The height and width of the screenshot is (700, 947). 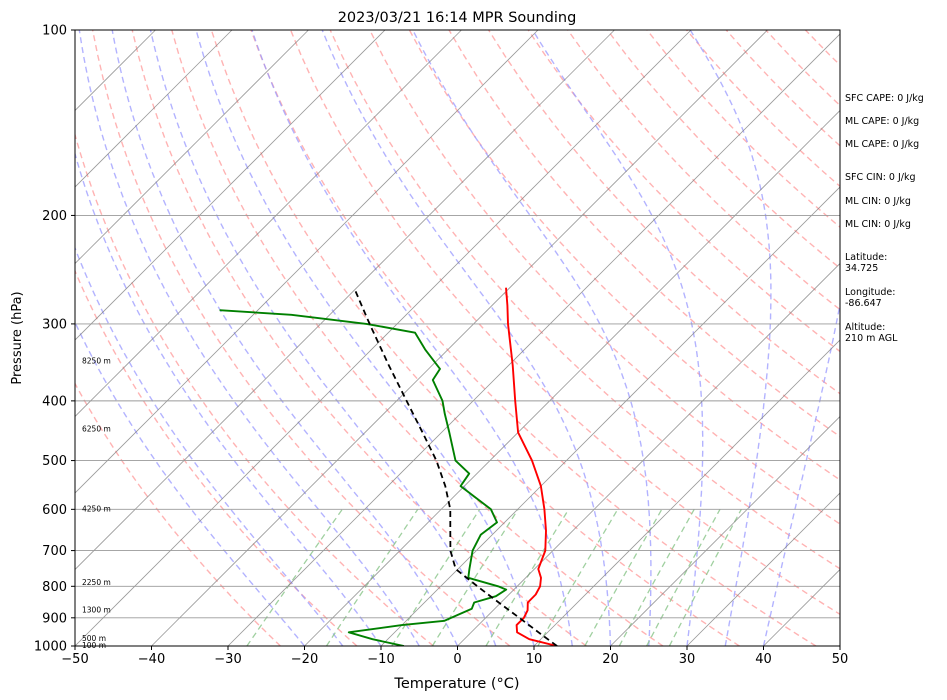 I want to click on x-tick-label: −10, so click(x=380, y=659).